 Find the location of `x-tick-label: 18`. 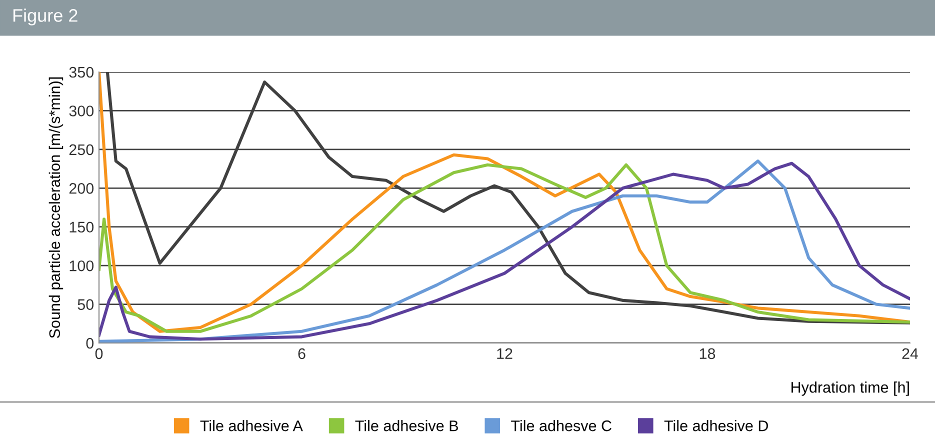

x-tick-label: 18 is located at coordinates (708, 354).